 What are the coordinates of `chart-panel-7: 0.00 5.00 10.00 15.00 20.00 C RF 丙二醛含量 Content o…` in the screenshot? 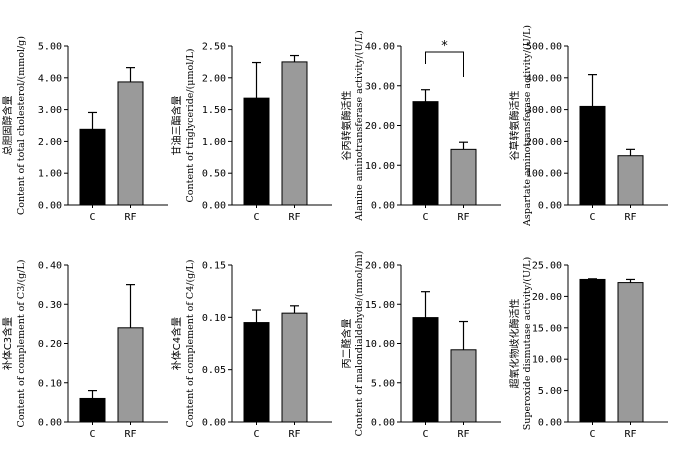 It's located at (420, 345).